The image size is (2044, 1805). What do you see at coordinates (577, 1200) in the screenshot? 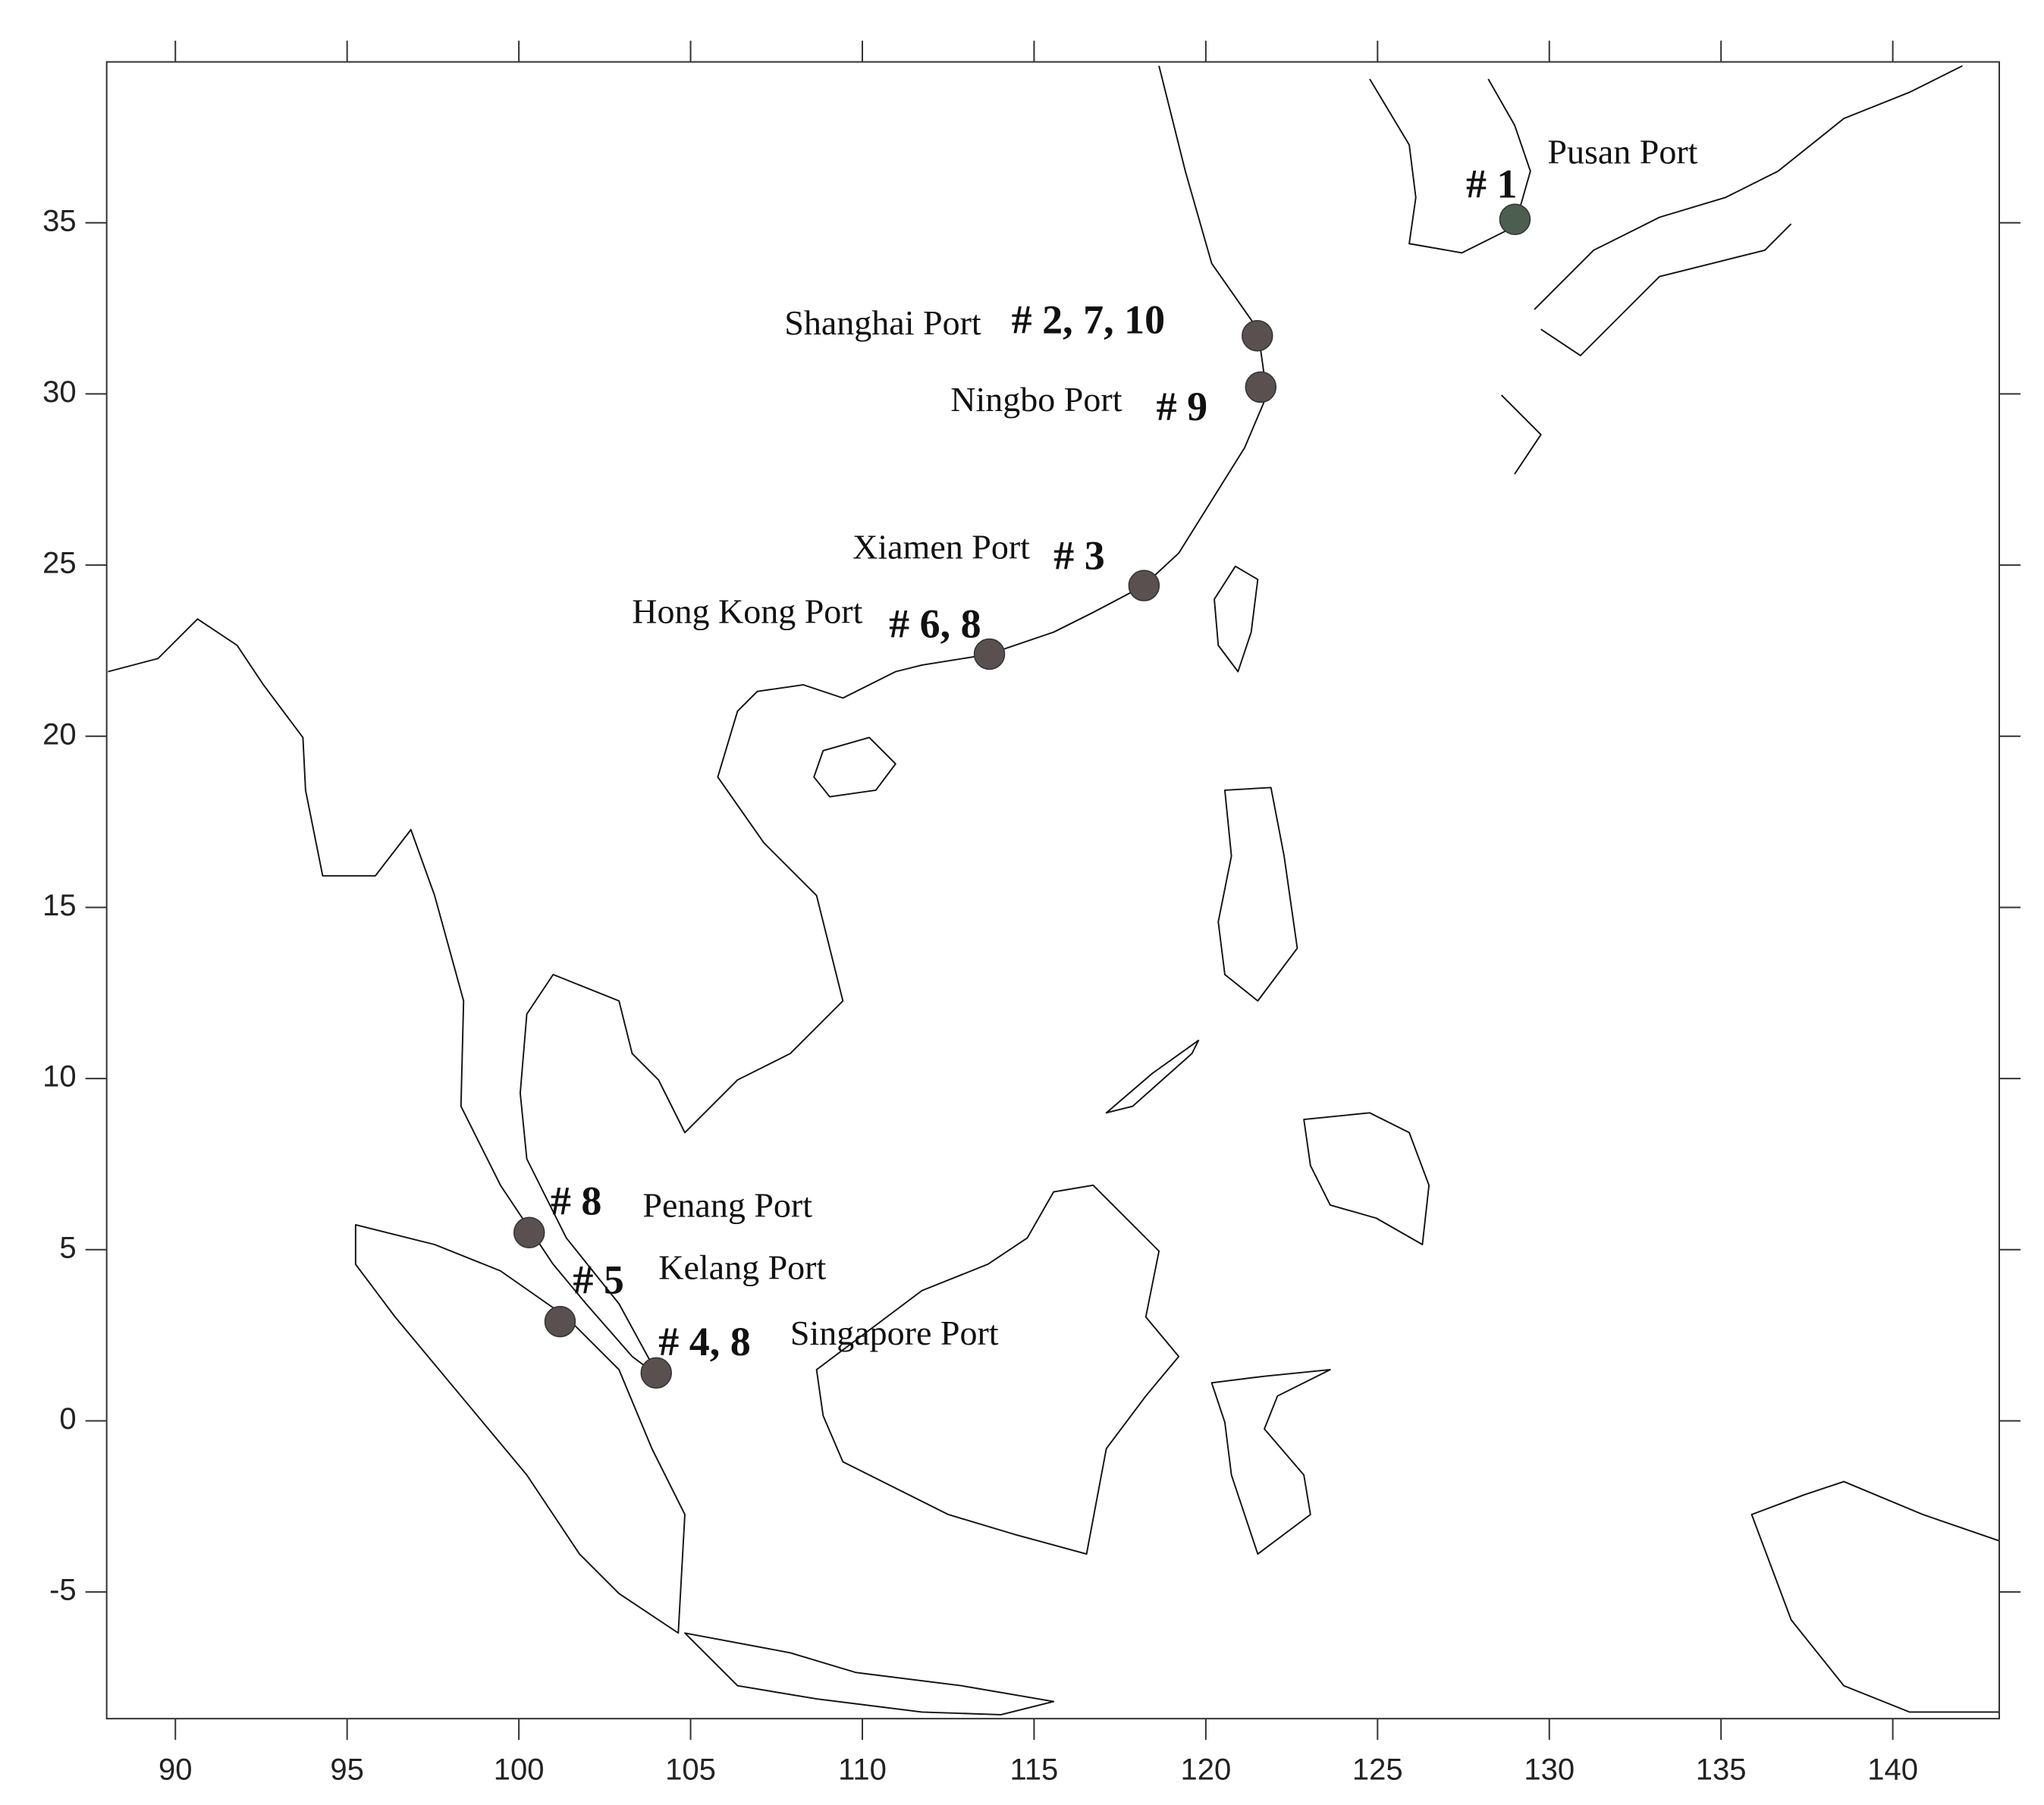
I see `port-id: # 8` at bounding box center [577, 1200].